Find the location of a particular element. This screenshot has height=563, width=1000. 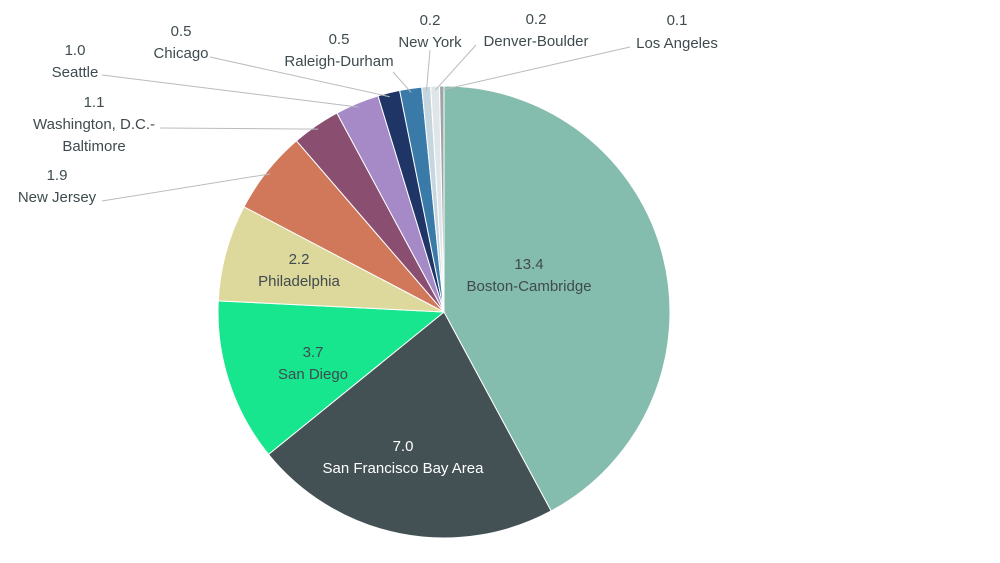

data-label-name-denver-boulder: Denver-Boulder is located at coordinates (535, 41).